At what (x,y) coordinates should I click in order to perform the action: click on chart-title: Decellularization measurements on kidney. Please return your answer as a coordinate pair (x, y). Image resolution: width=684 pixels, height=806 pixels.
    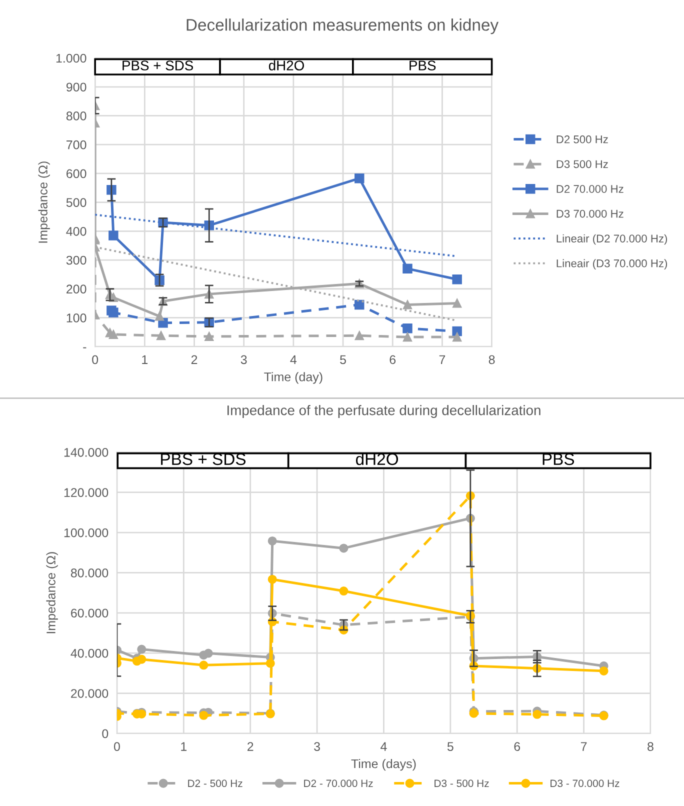
    Looking at the image, I should click on (342, 26).